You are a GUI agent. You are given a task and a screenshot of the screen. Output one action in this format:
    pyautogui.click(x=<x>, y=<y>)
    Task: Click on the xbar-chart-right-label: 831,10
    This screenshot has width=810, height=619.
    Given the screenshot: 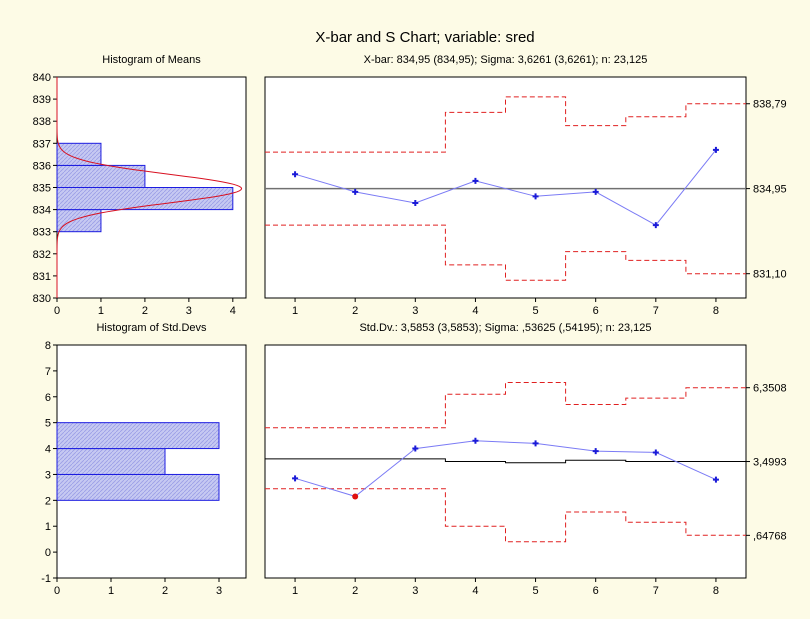 What is the action you would take?
    pyautogui.click(x=770, y=275)
    